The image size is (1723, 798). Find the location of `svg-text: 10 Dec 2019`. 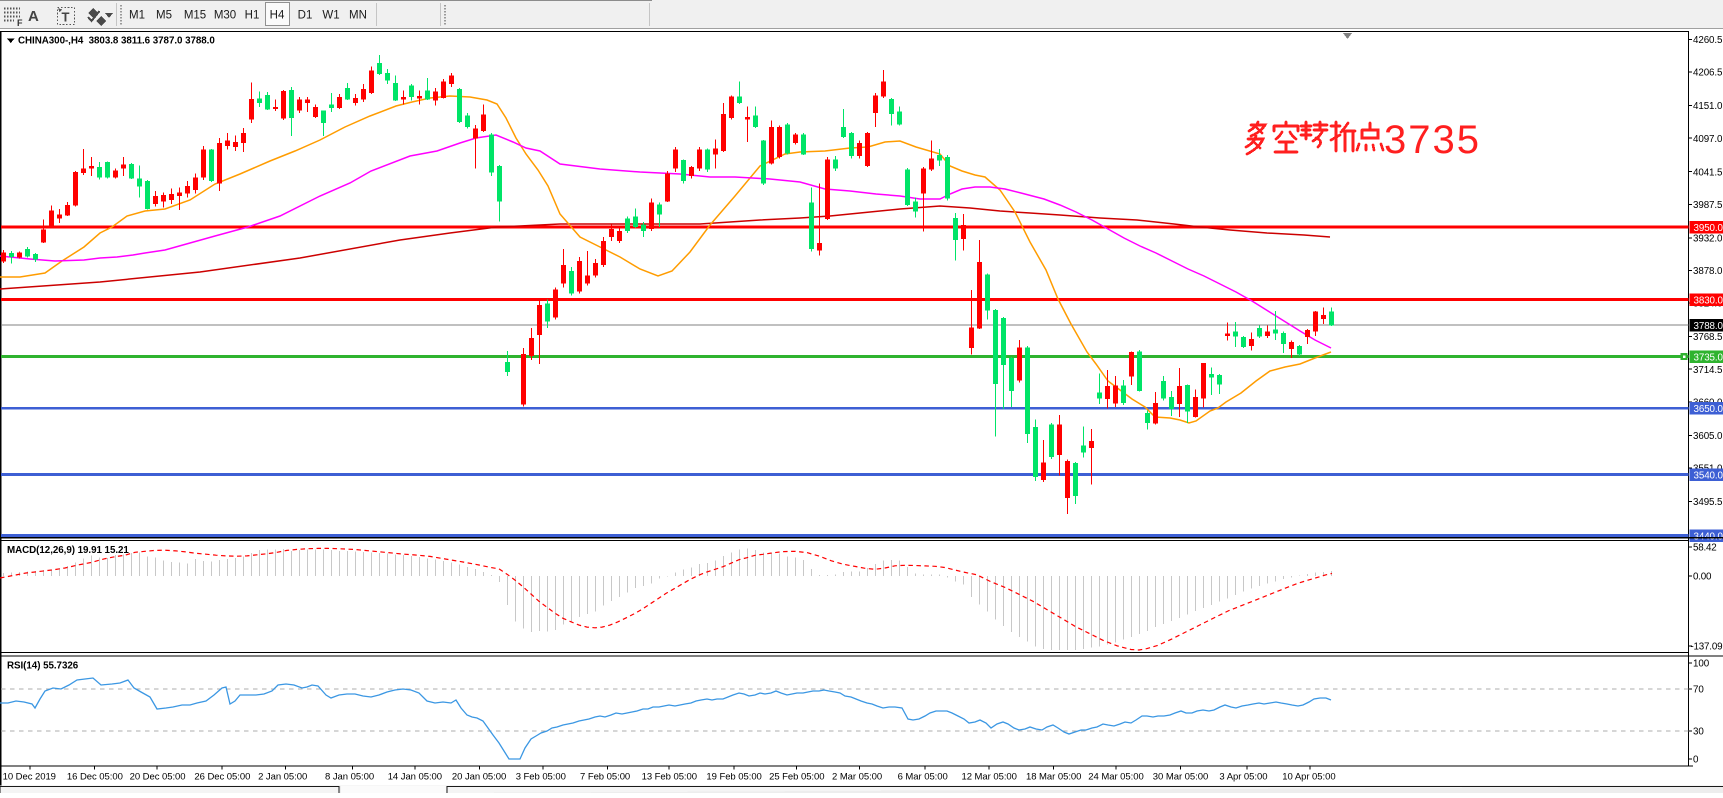

svg-text: 10 Dec 2019 is located at coordinates (29, 777).